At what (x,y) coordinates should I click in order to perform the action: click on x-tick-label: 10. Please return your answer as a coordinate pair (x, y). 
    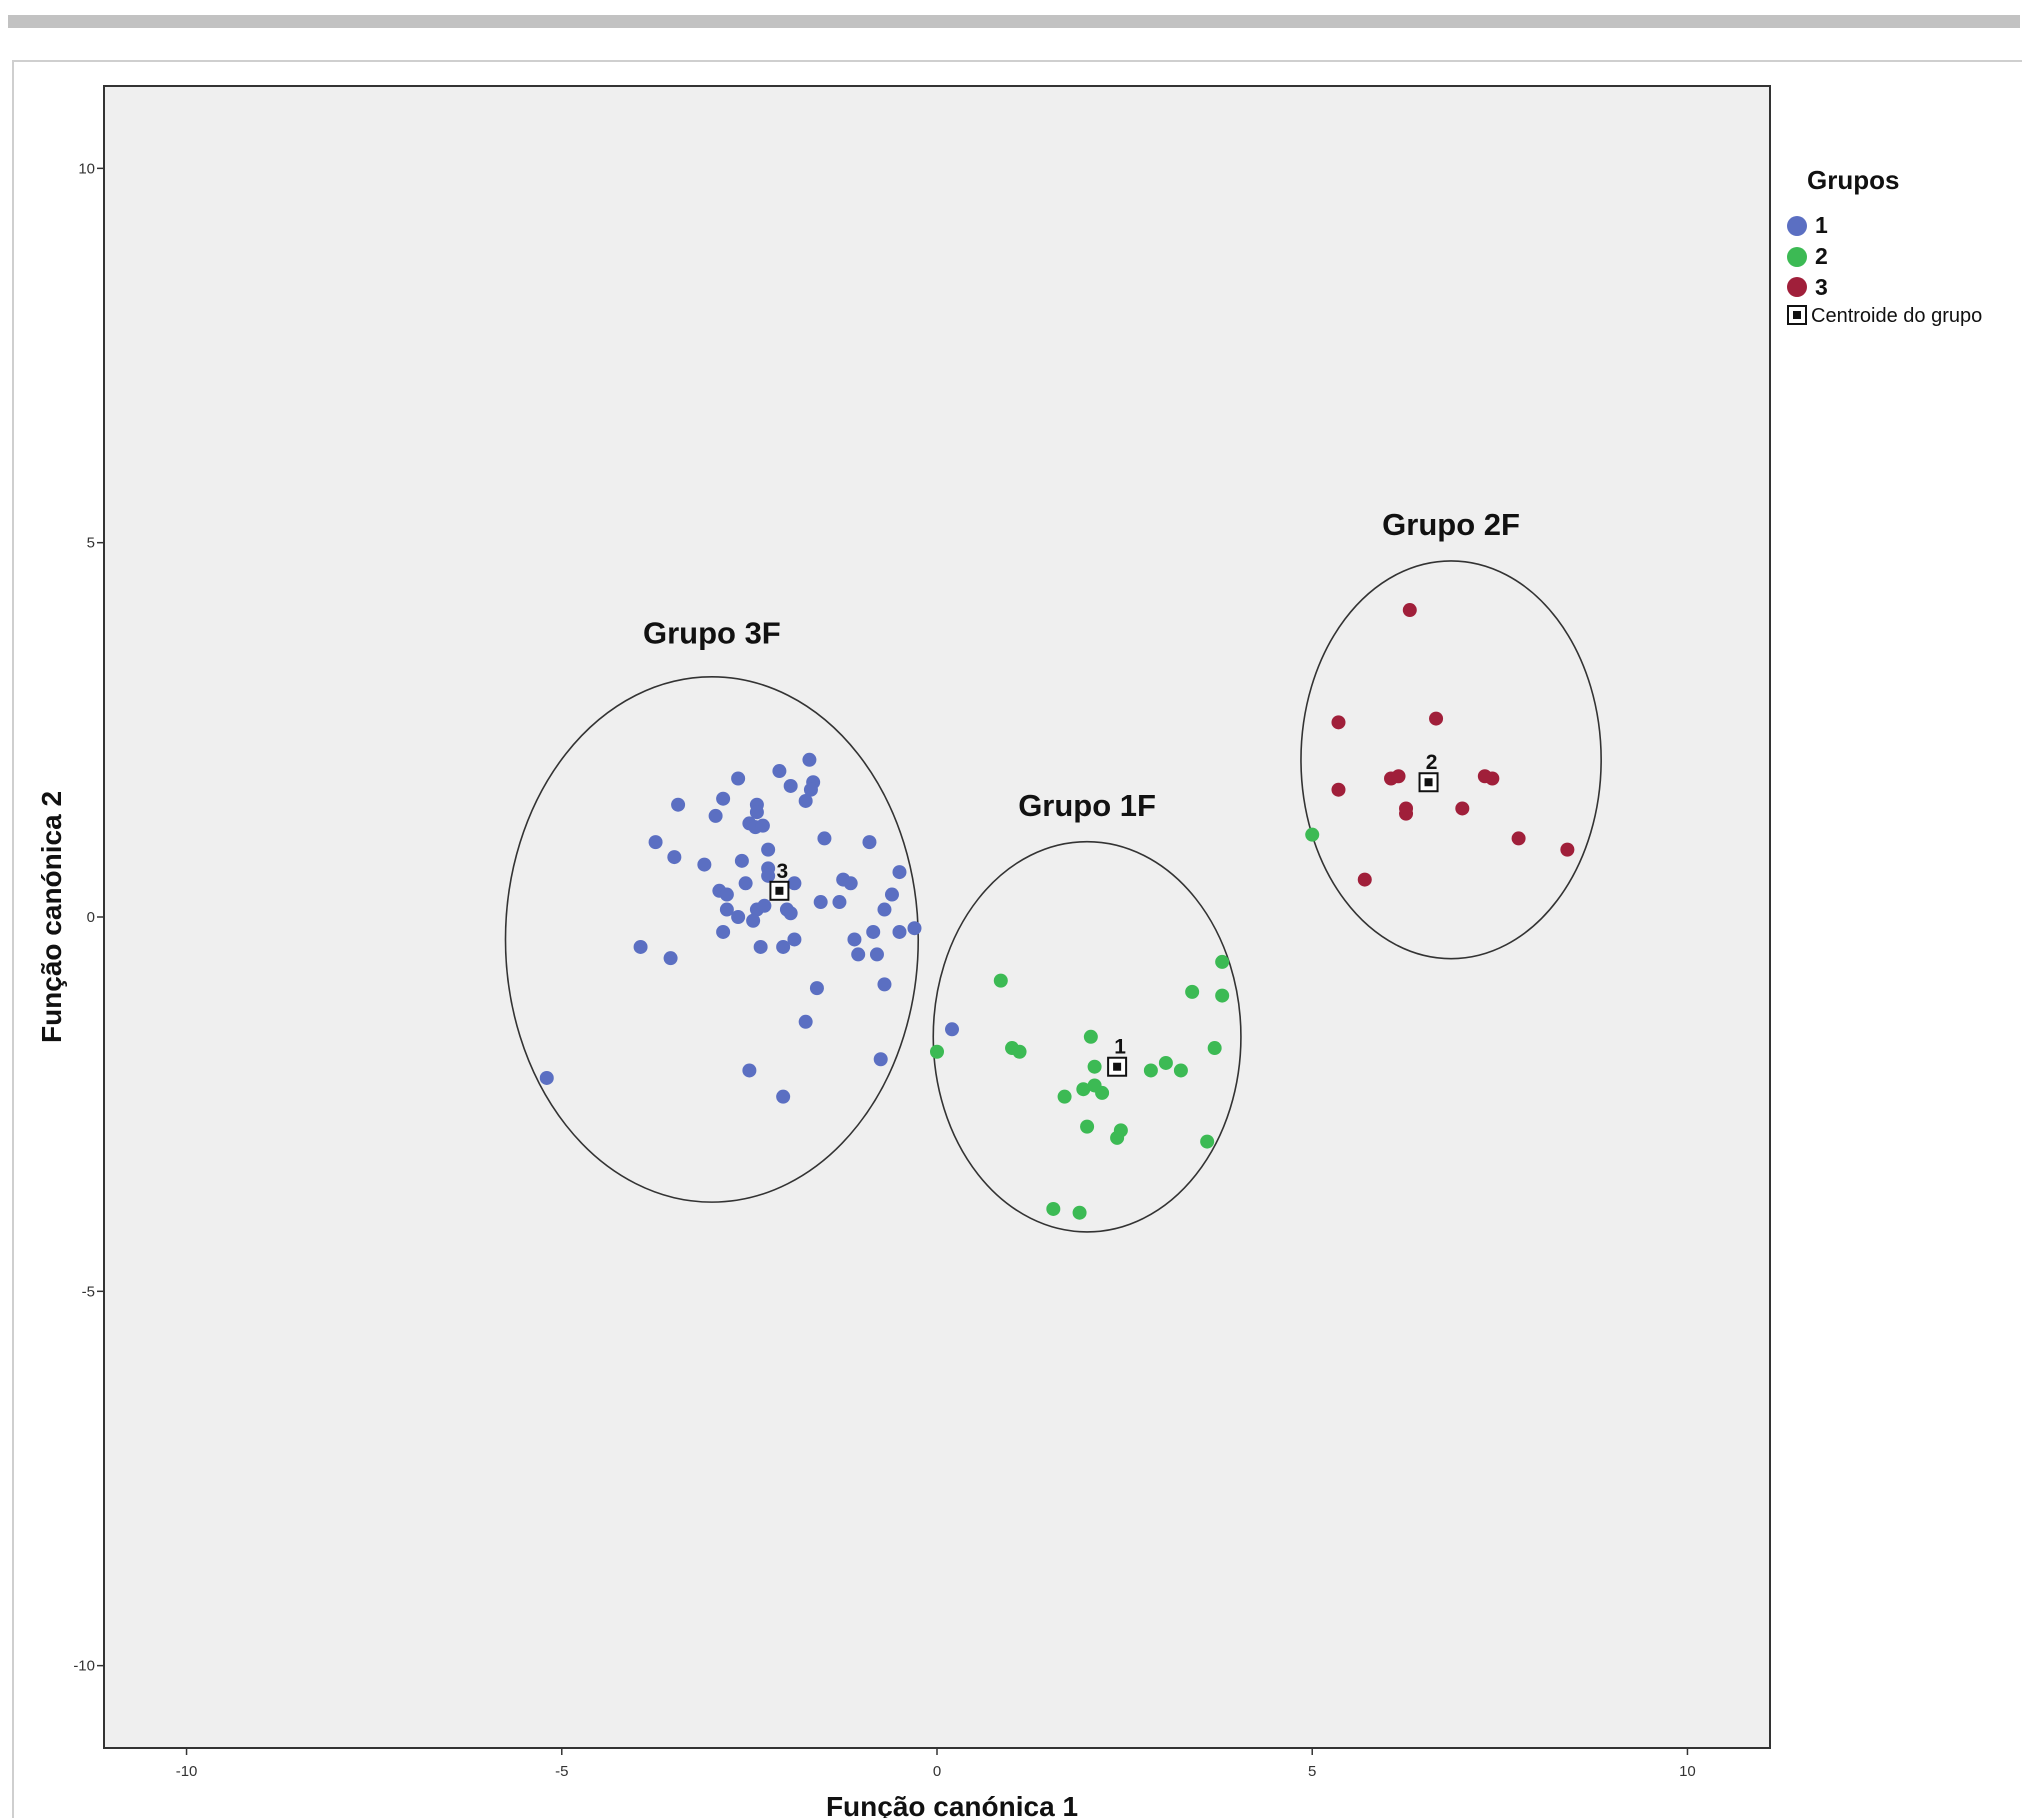
    Looking at the image, I should click on (1687, 1771).